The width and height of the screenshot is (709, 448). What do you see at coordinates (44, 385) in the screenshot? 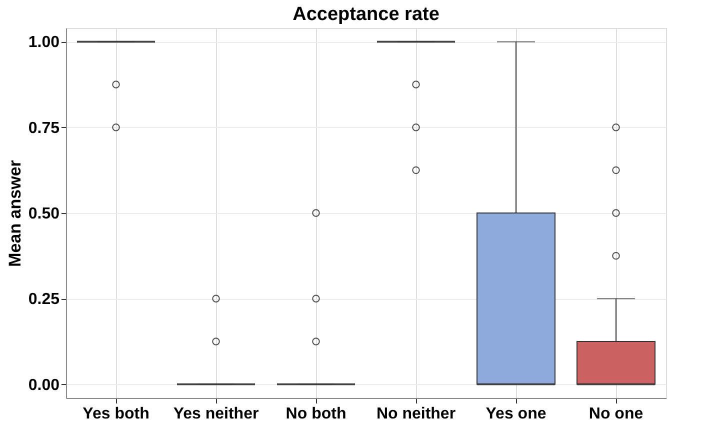
I see `y-tick-label: 0.00` at bounding box center [44, 385].